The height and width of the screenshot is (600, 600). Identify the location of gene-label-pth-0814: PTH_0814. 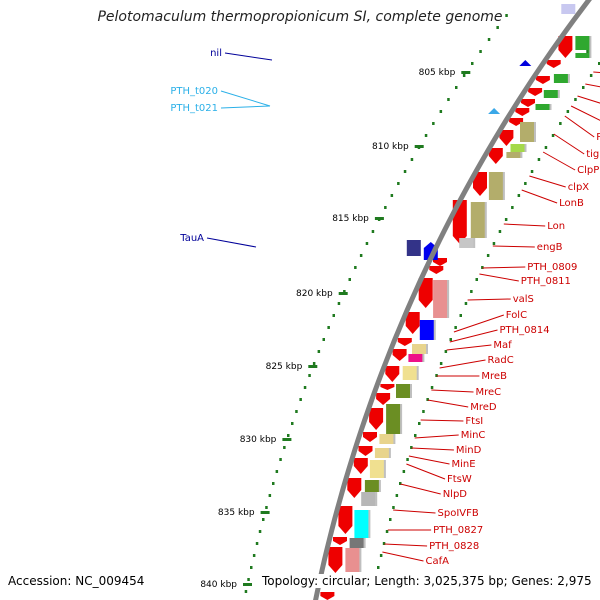
(525, 330).